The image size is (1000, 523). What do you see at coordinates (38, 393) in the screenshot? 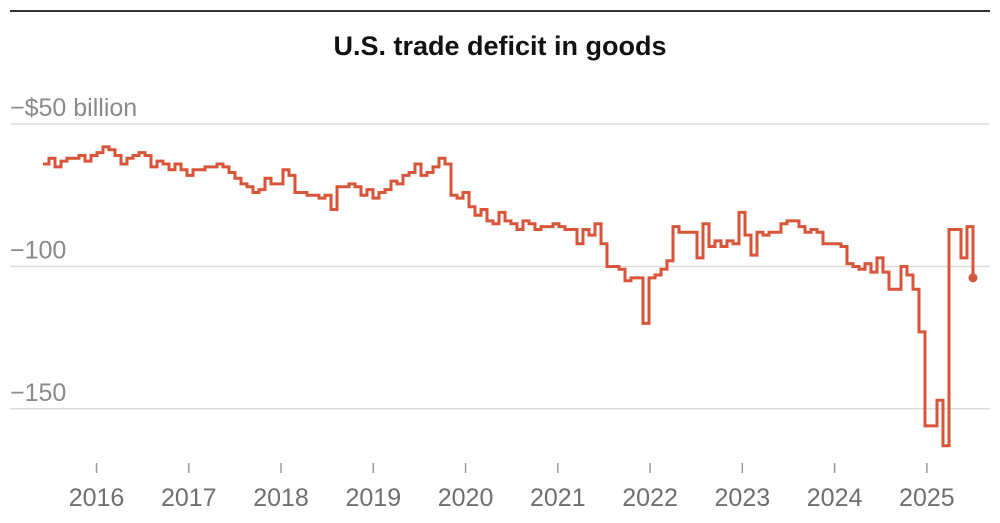
I see `y-tick-label: −150` at bounding box center [38, 393].